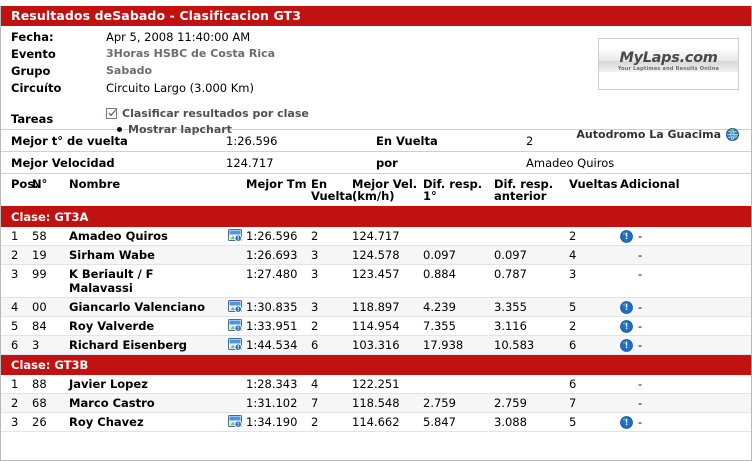  What do you see at coordinates (331, 403) in the screenshot?
I see `cell-on-lap: 7` at bounding box center [331, 403].